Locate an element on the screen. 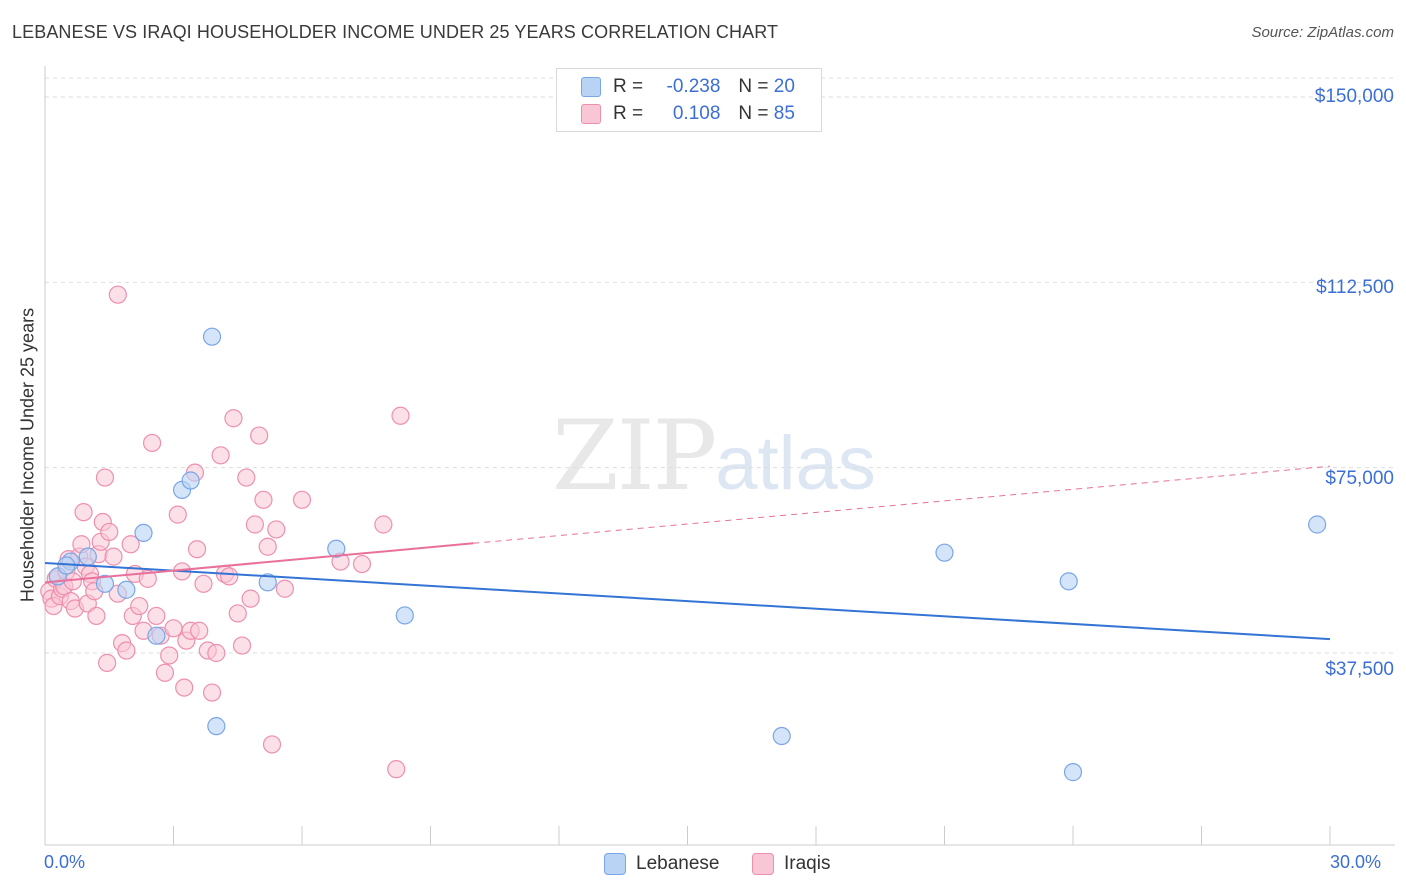 The width and height of the screenshot is (1406, 892). y-axis-title: Householder Income Under 25 years is located at coordinates (27, 455).